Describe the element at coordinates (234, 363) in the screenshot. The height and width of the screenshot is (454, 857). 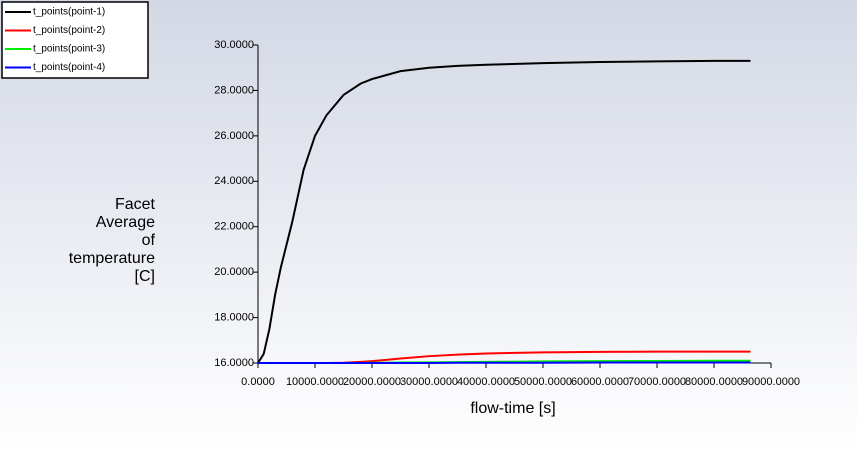
I see `y-tick-label: 16.0000` at that location.